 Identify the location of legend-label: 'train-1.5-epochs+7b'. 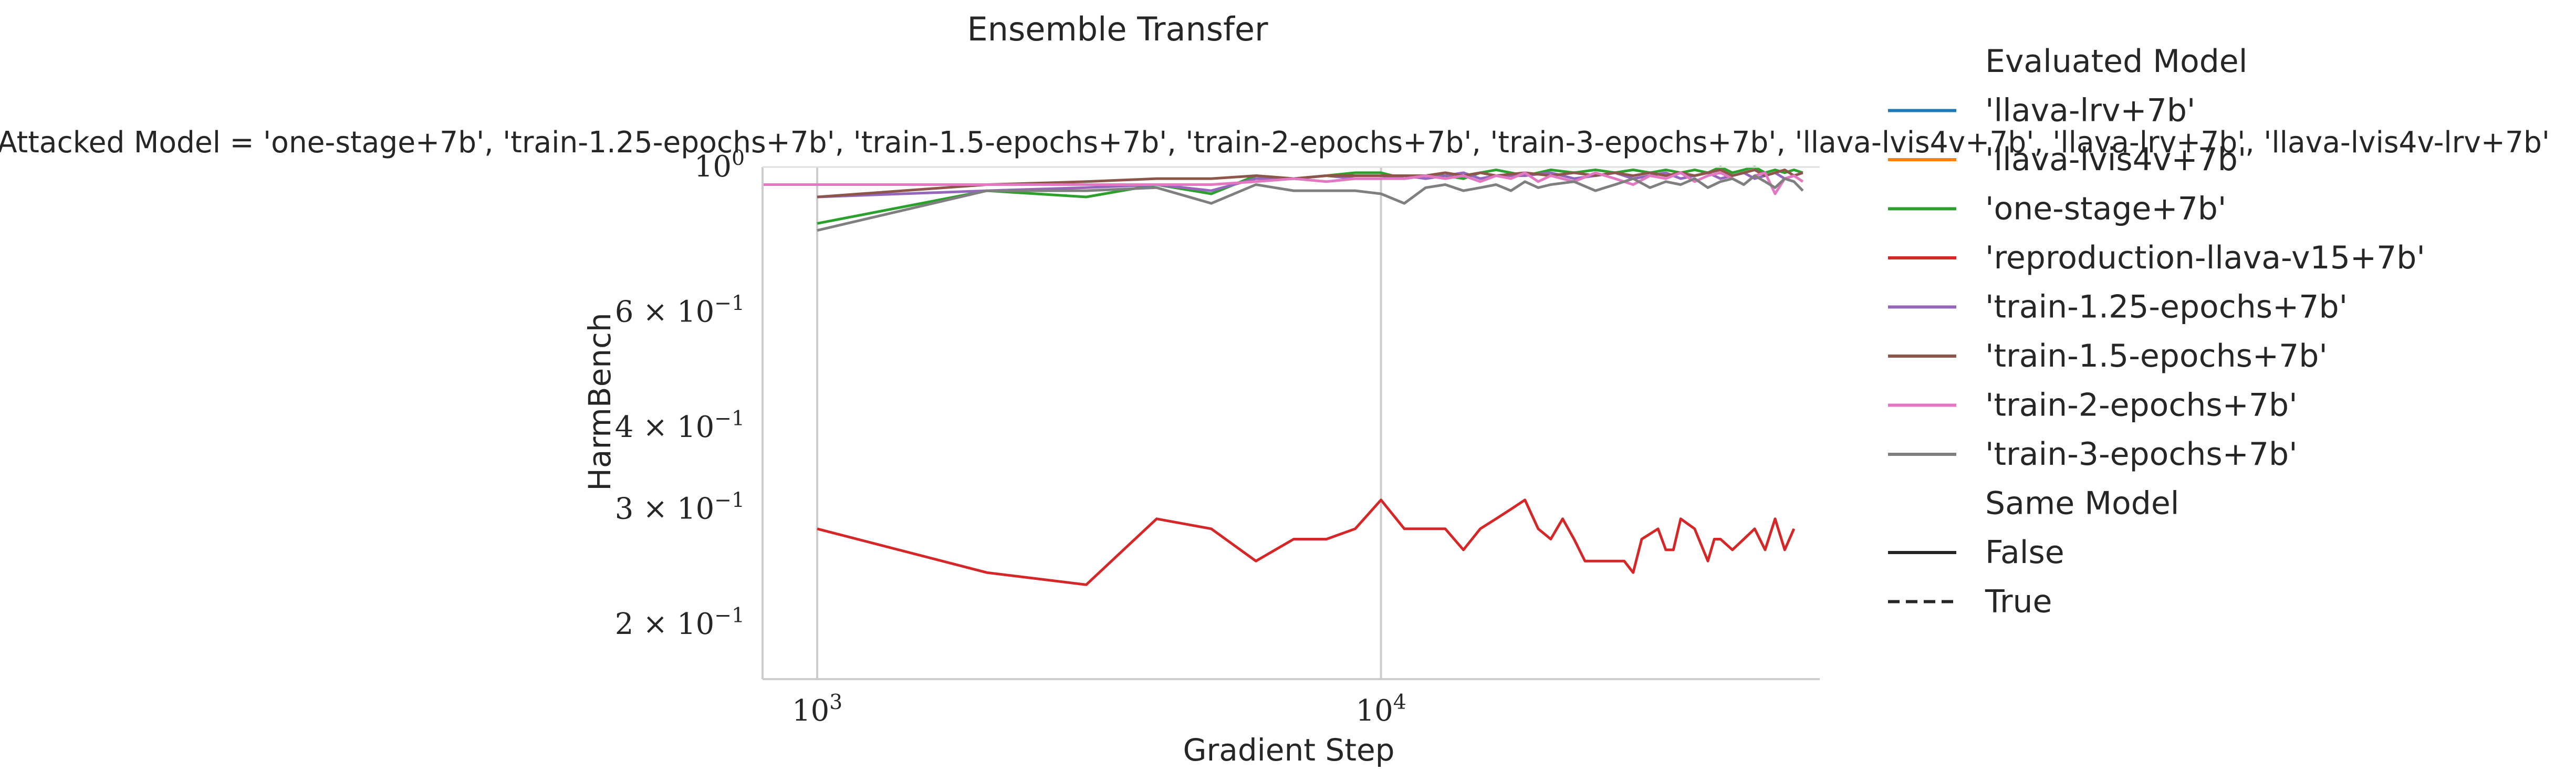
(2156, 356).